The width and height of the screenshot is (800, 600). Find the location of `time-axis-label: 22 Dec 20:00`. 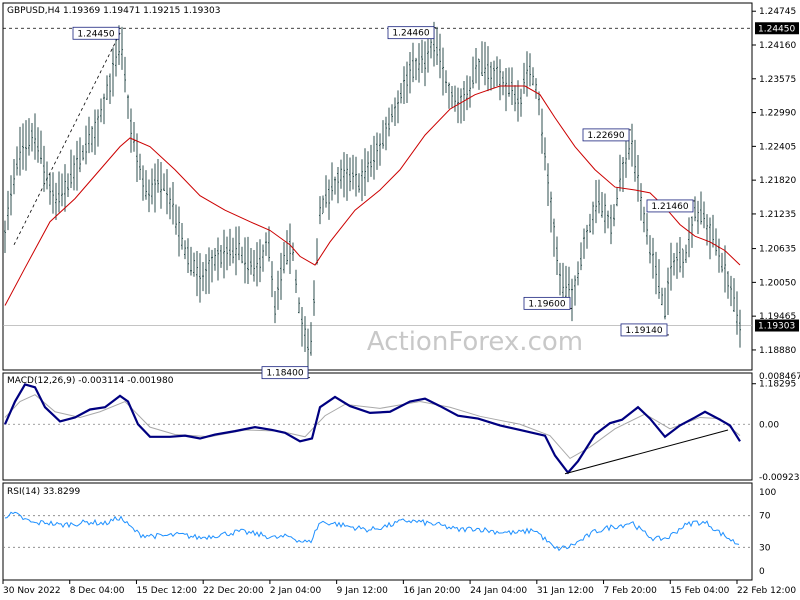

time-axis-label: 22 Dec 20:00 is located at coordinates (233, 591).